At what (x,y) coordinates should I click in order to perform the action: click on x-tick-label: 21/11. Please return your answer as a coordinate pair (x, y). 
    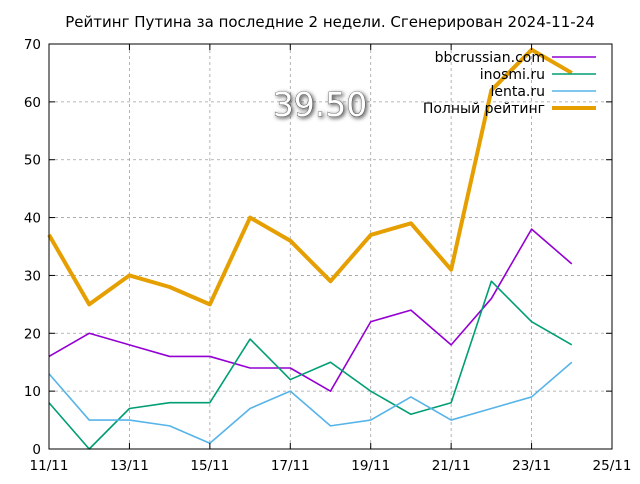
    Looking at the image, I should click on (451, 466).